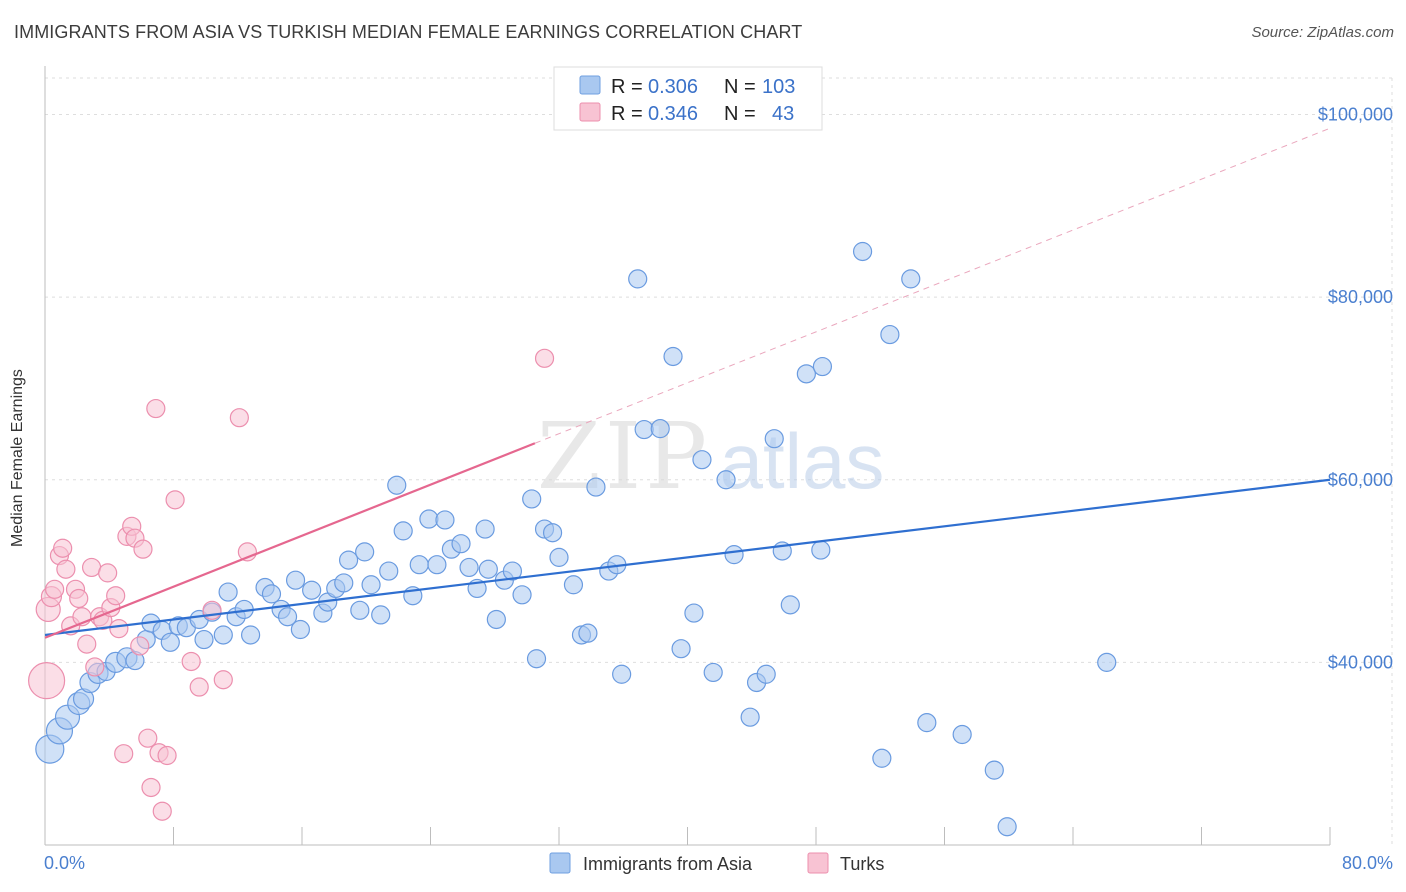 Image resolution: width=1406 pixels, height=892 pixels. I want to click on bottom-legend-label-turks: Turks, so click(862, 864).